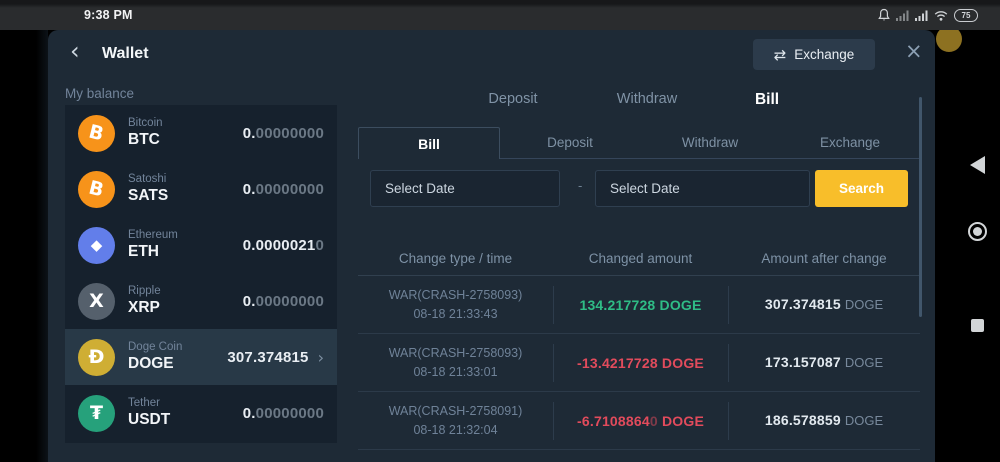  I want to click on doge-coin-icon: Đ, so click(96, 357).